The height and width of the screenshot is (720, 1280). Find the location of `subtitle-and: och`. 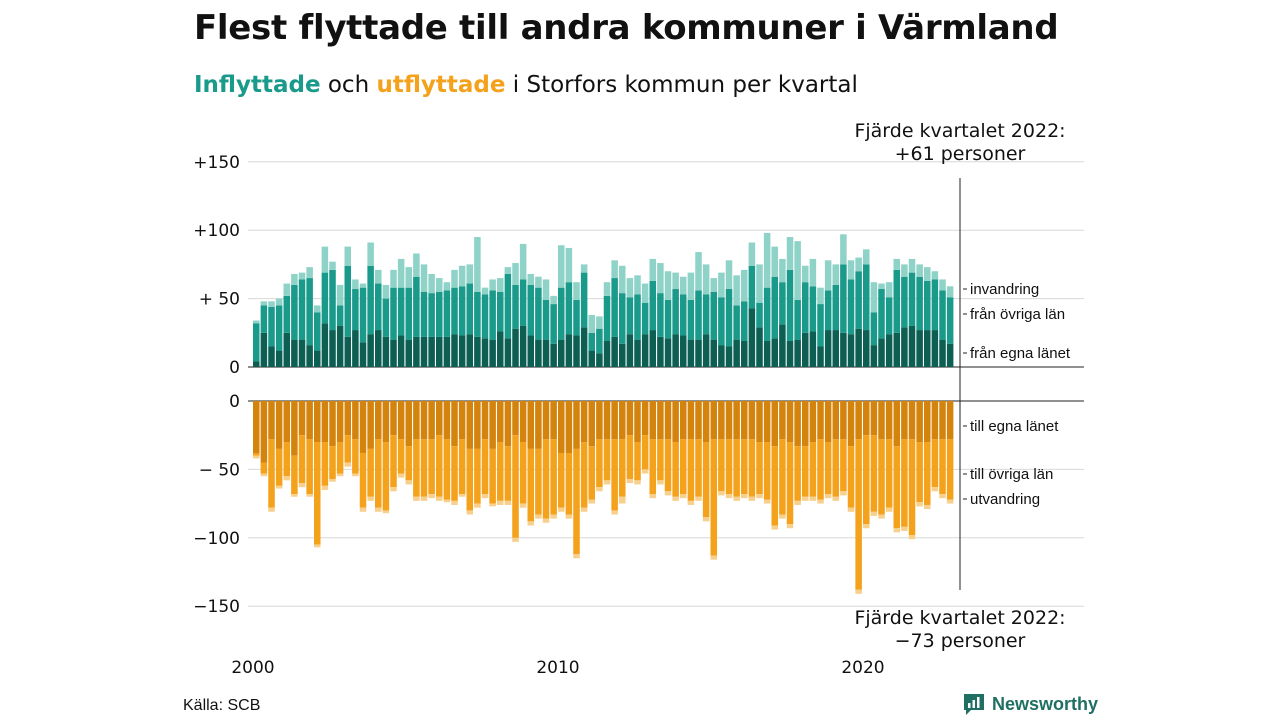

subtitle-and: och is located at coordinates (348, 85).